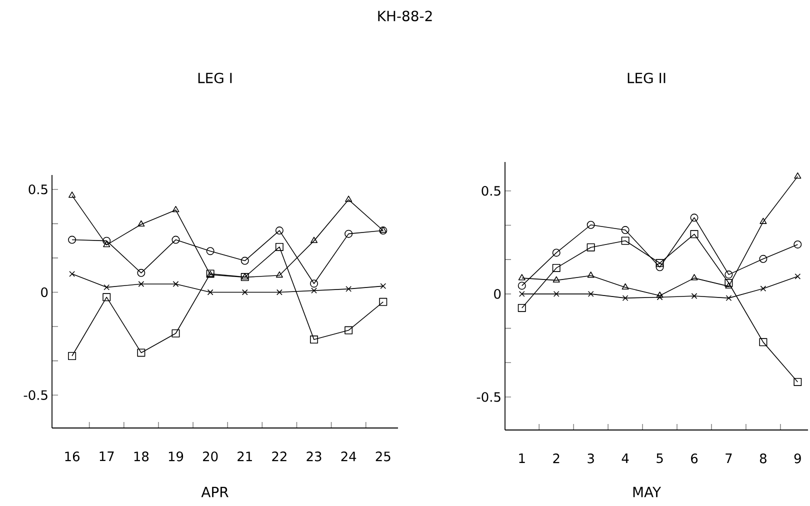  What do you see at coordinates (591, 459) in the screenshot?
I see `x-tick-label: 3` at bounding box center [591, 459].